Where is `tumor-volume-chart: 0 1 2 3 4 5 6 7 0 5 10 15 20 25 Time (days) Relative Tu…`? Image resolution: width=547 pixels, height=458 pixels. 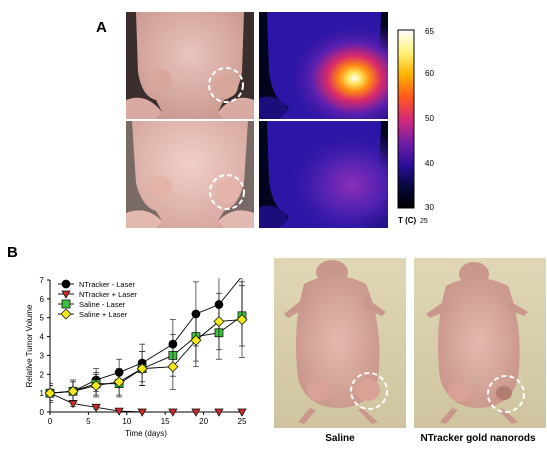 tumor-volume-chart: 0 1 2 3 4 5 6 7 0 5 10 15 20 25 Time (days) Relative Tu… is located at coordinates (136, 357).